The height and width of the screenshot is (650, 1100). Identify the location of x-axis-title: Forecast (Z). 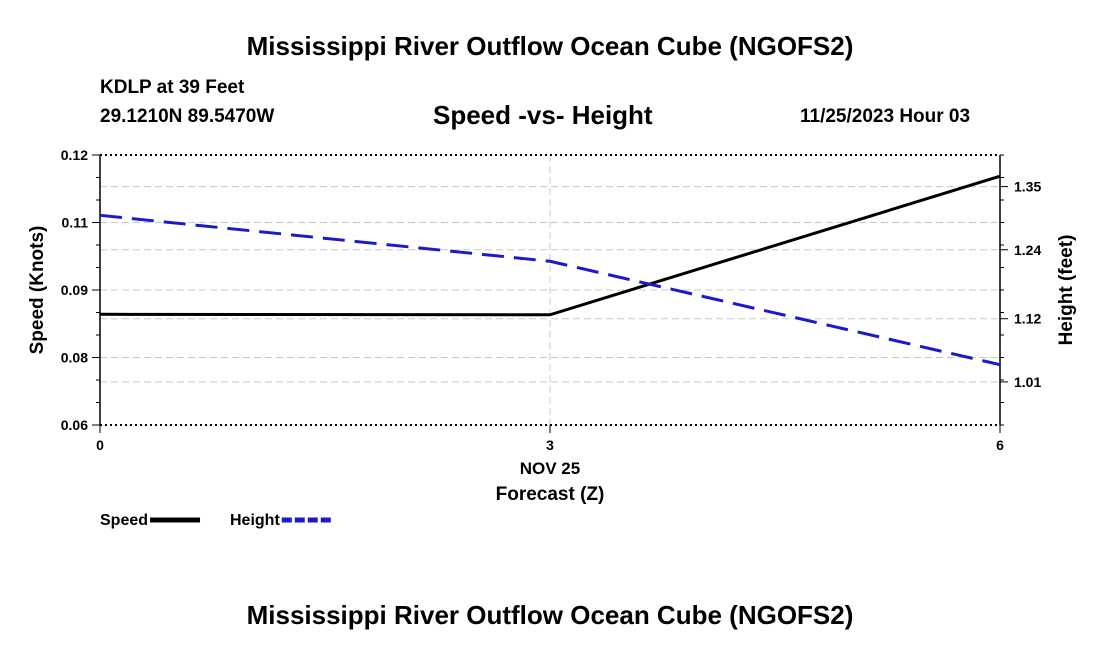
(550, 494).